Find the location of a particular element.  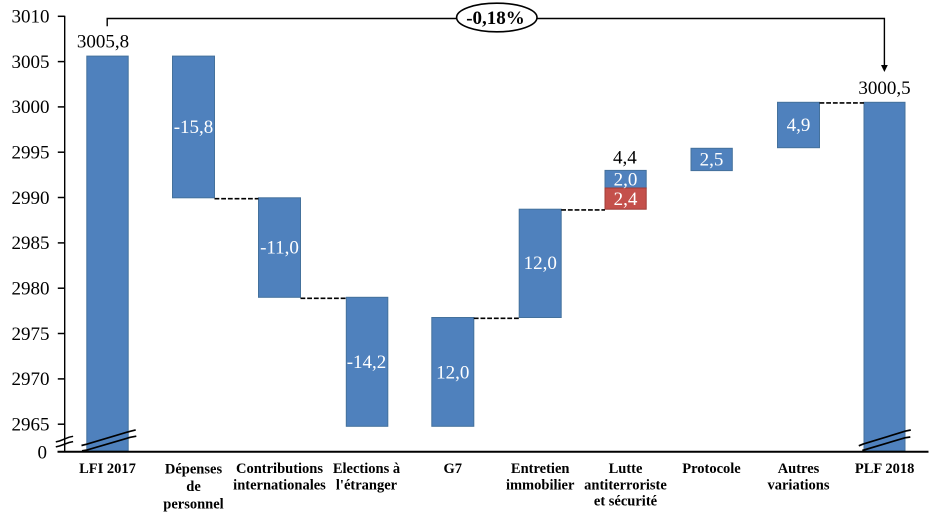

svg-text: internationales is located at coordinates (279, 486).